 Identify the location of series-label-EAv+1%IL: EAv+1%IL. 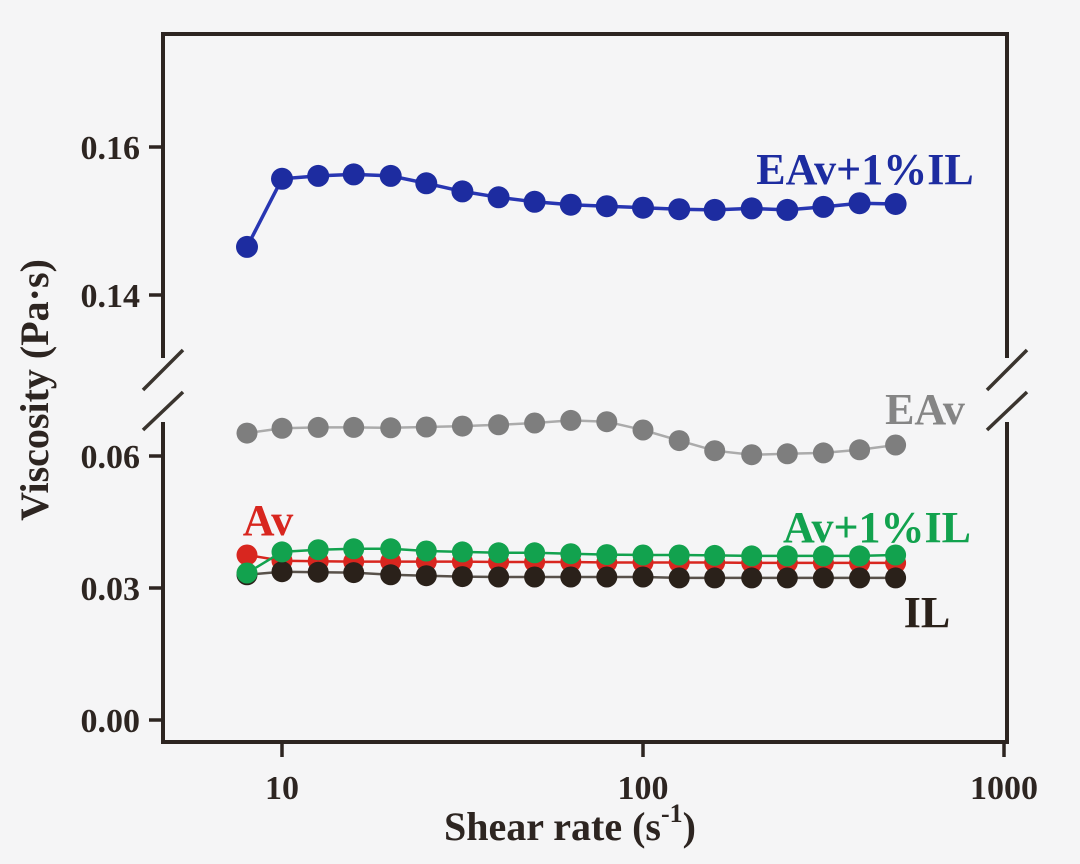
(864, 169).